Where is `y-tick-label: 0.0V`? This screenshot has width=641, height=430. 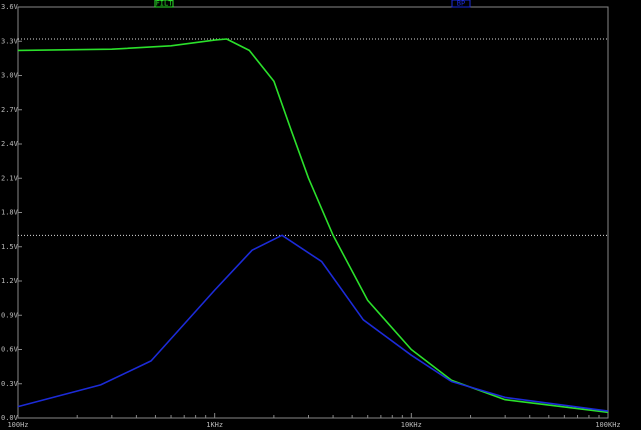
y-tick-label: 0.0V is located at coordinates (10, 418).